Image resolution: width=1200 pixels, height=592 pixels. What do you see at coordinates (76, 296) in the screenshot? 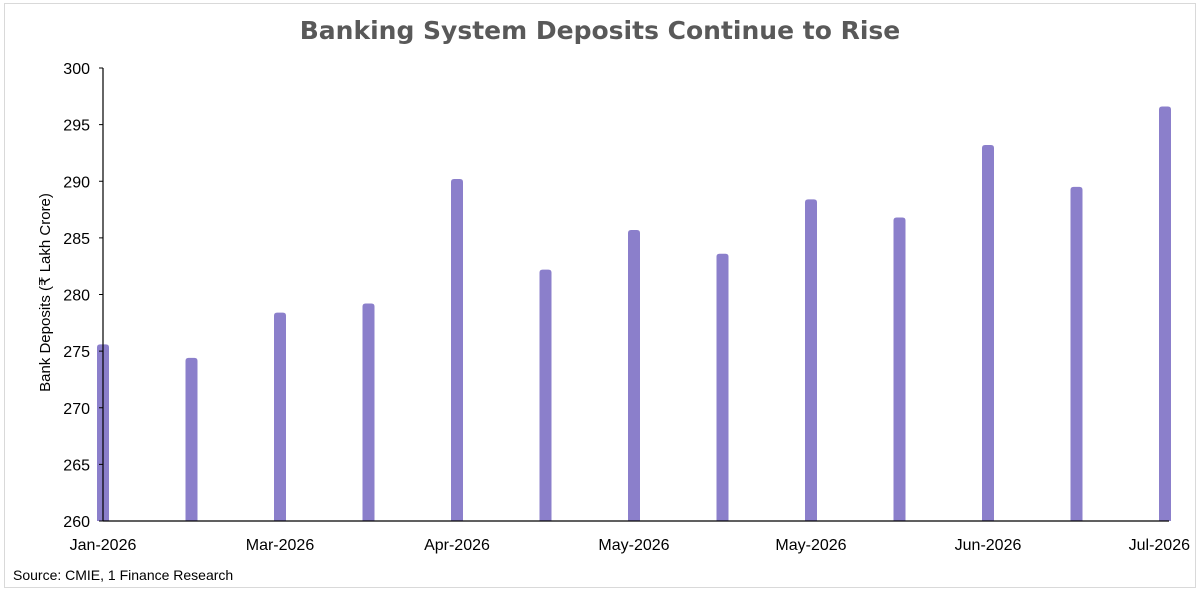
I see `y-tick-label: 280` at bounding box center [76, 296].